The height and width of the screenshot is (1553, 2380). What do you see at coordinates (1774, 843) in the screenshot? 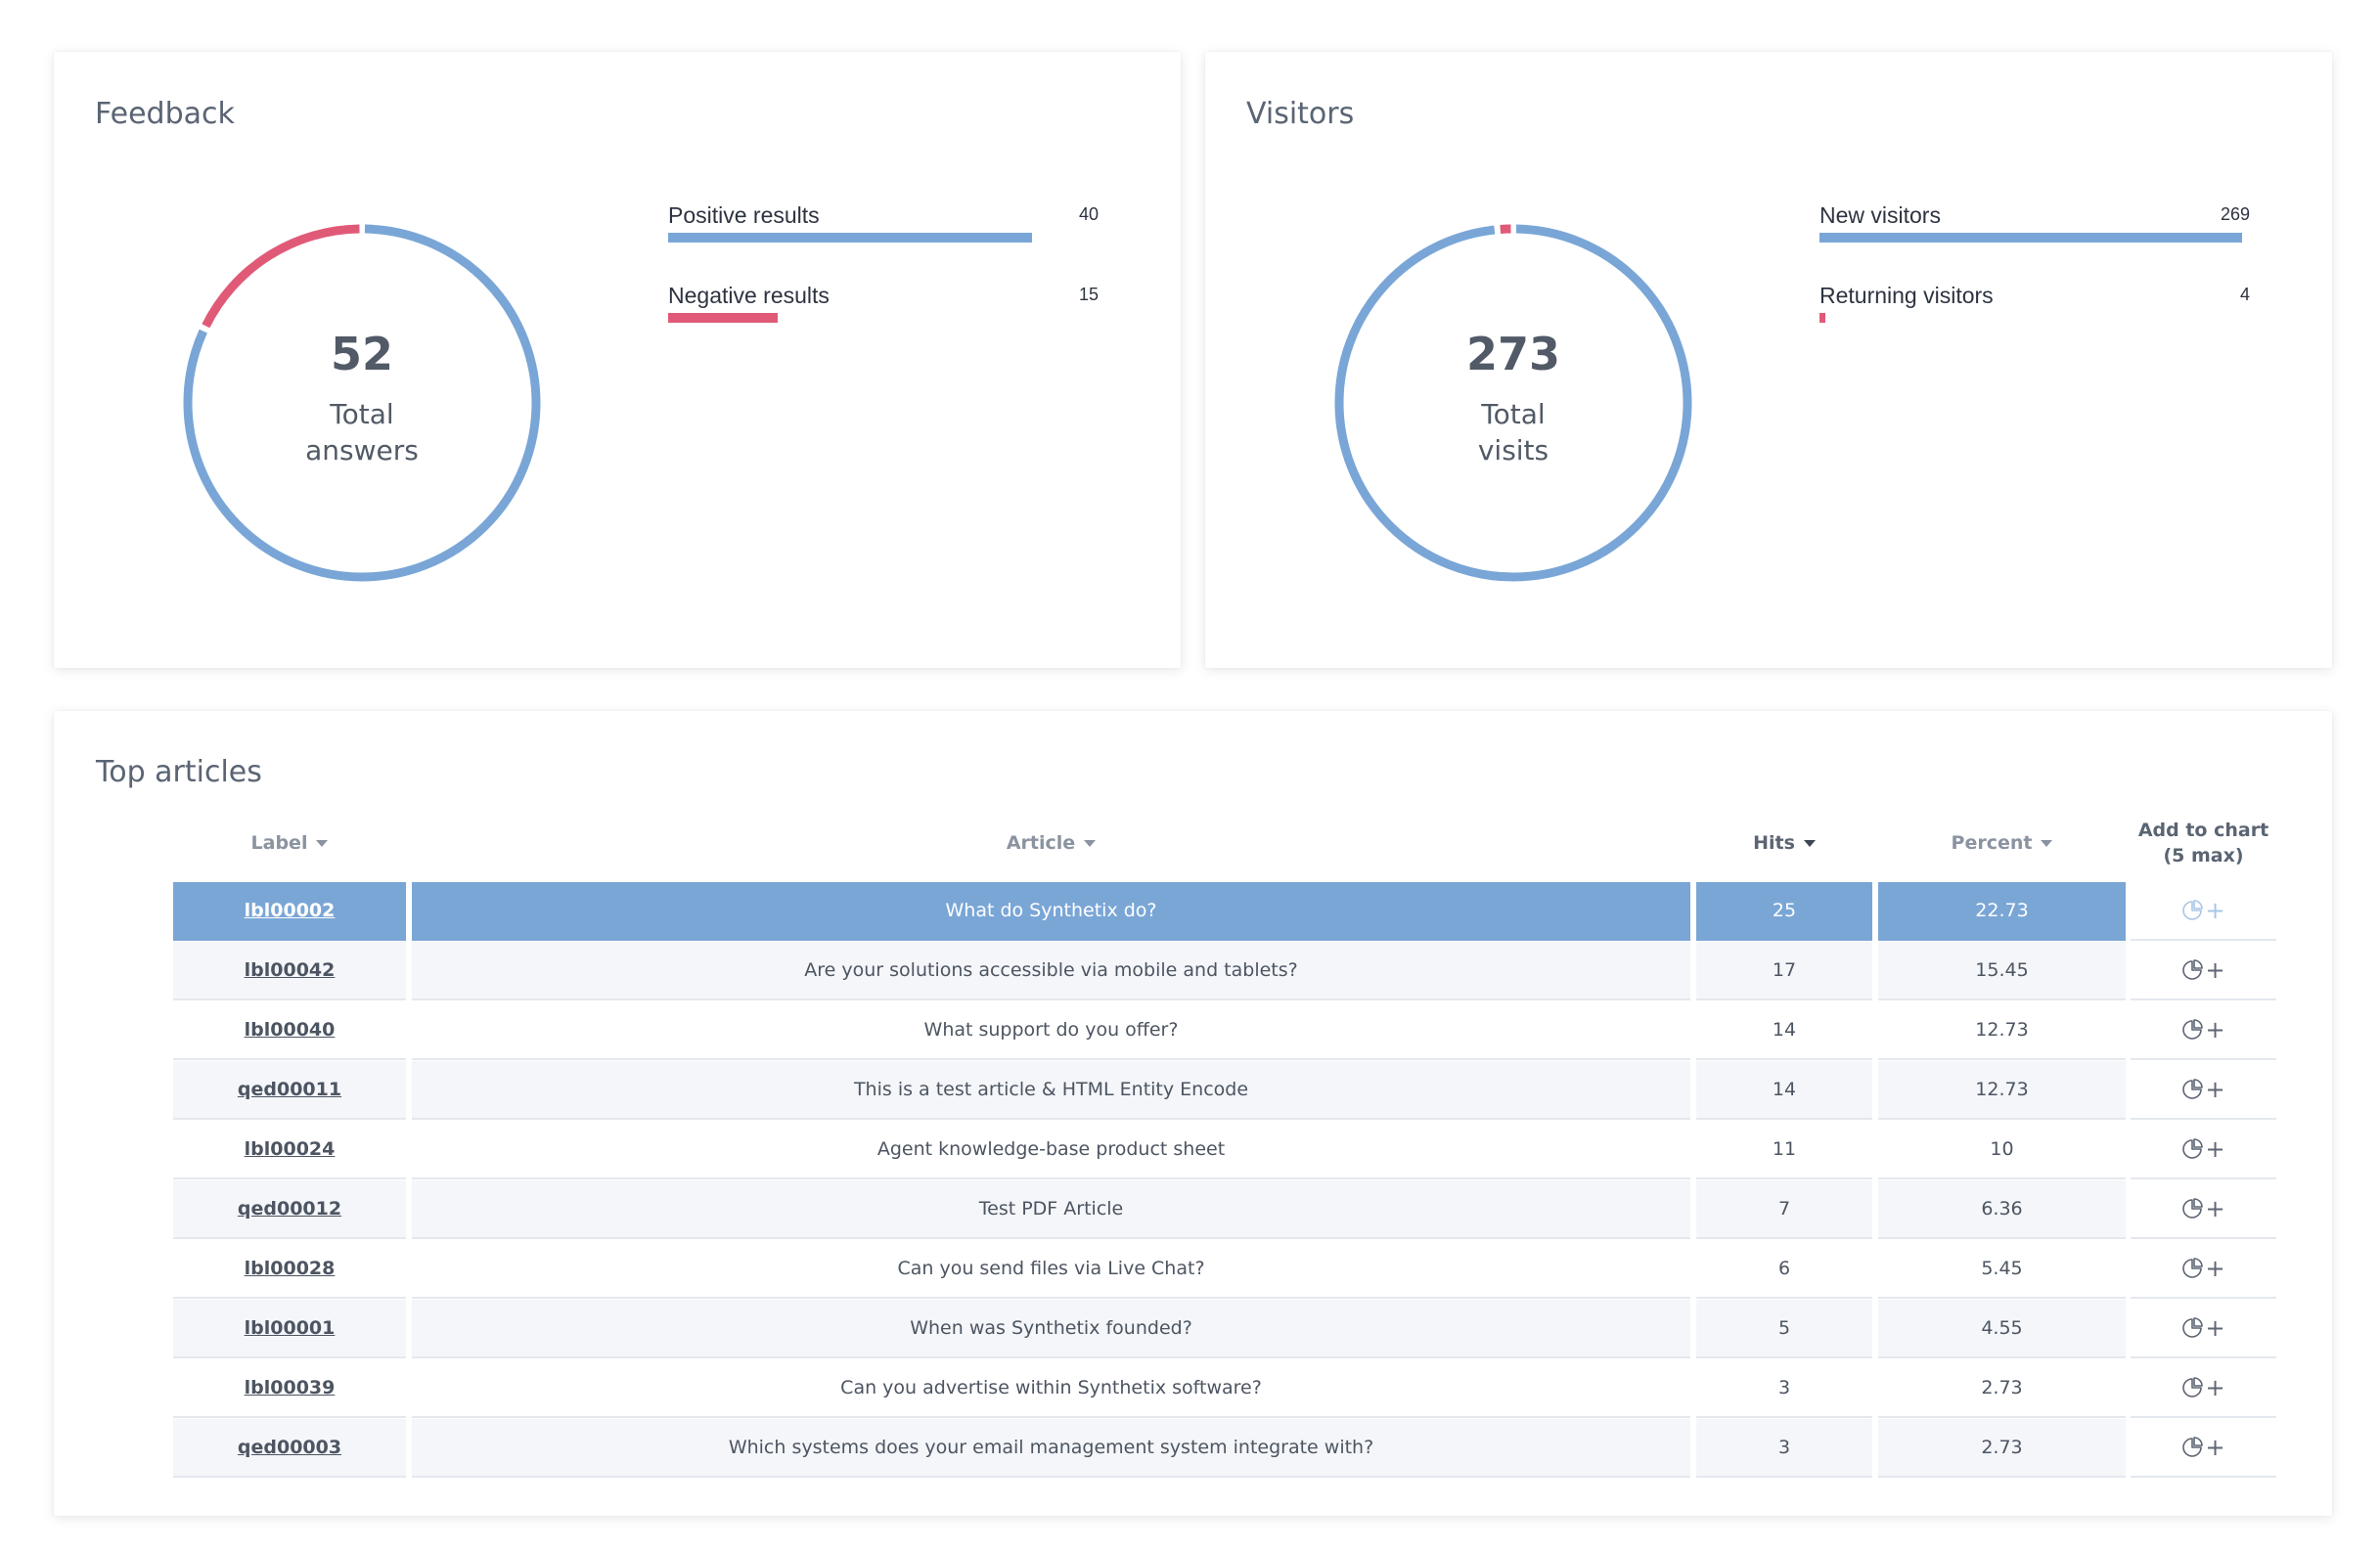
I see `column-header-hits-text: Hits` at bounding box center [1774, 843].